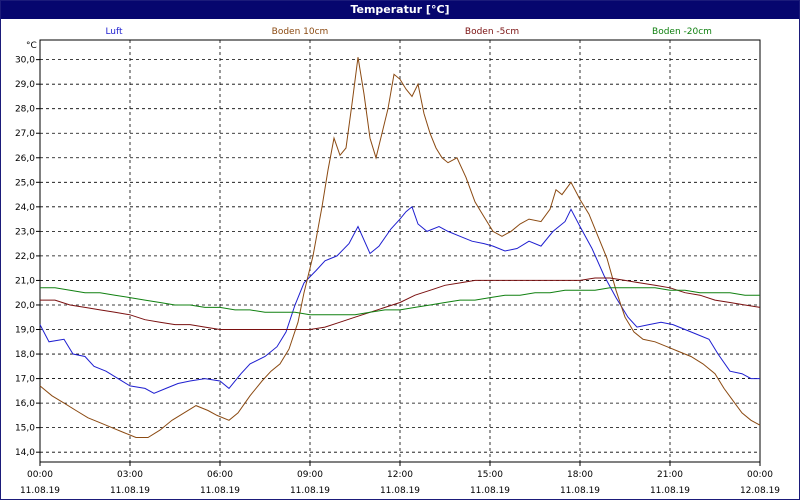 The height and width of the screenshot is (500, 800). I want to click on y-tick-label: 20,0, so click(25, 306).